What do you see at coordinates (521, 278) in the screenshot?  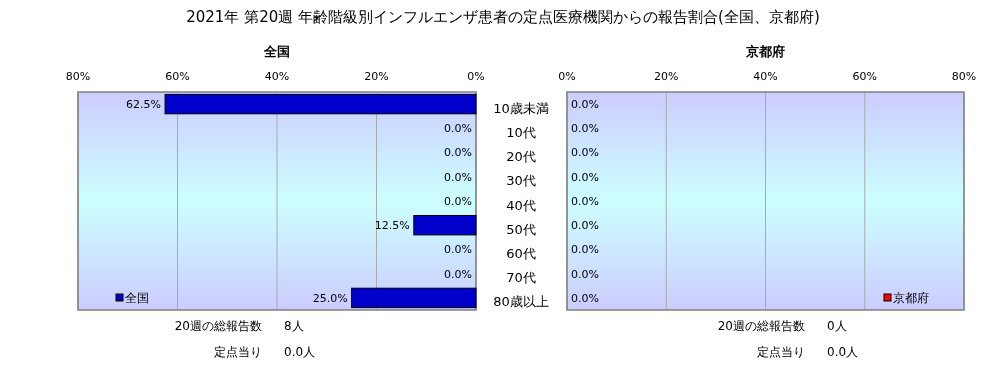 I see `y-tick-label: 70代` at bounding box center [521, 278].